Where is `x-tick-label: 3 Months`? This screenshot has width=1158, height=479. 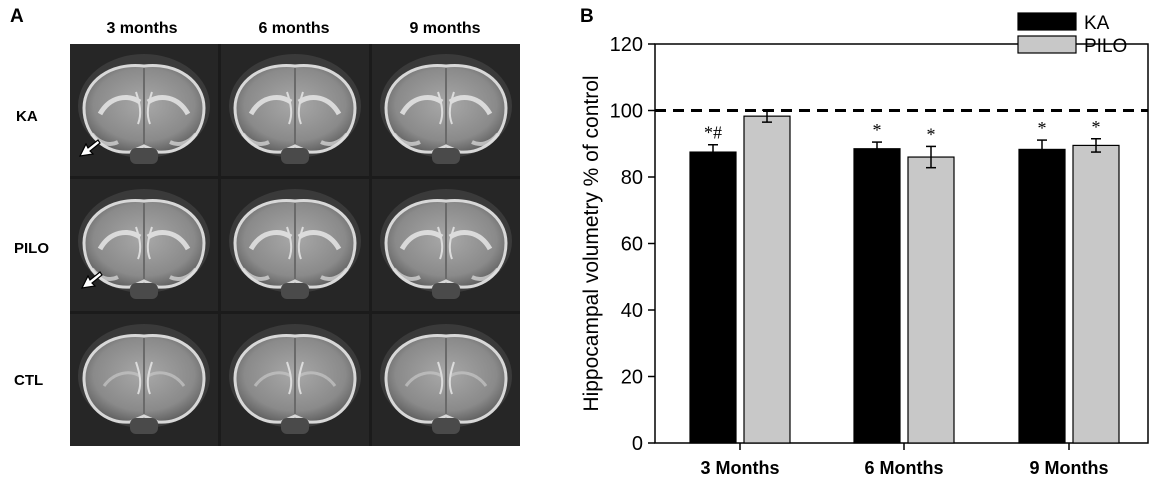
x-tick-label: 3 Months is located at coordinates (740, 468).